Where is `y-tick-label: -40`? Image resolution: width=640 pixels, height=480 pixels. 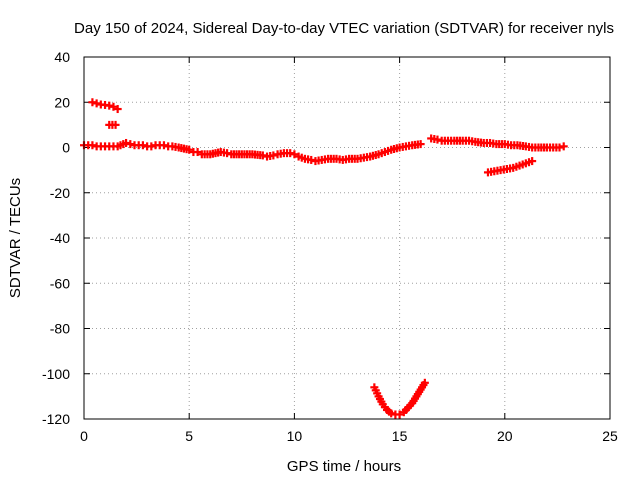
y-tick-label: -40 is located at coordinates (60, 238).